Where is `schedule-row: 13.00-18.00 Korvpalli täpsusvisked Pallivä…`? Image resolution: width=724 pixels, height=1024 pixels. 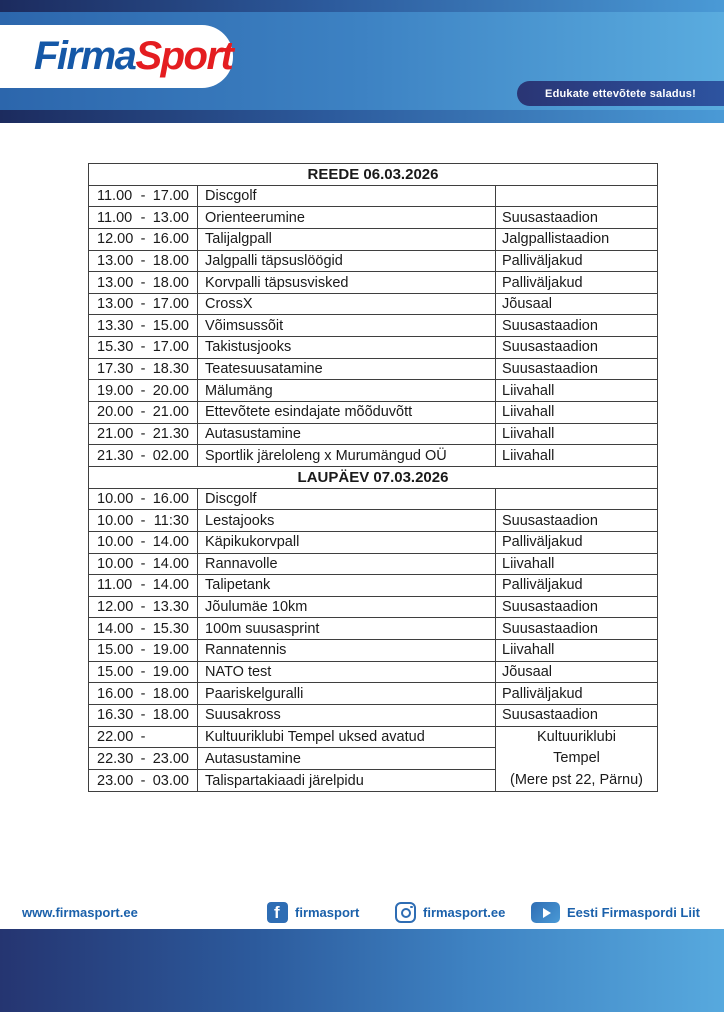
schedule-row: 13.00-18.00 Korvpalli täpsusvisked Pallivä… is located at coordinates (373, 282).